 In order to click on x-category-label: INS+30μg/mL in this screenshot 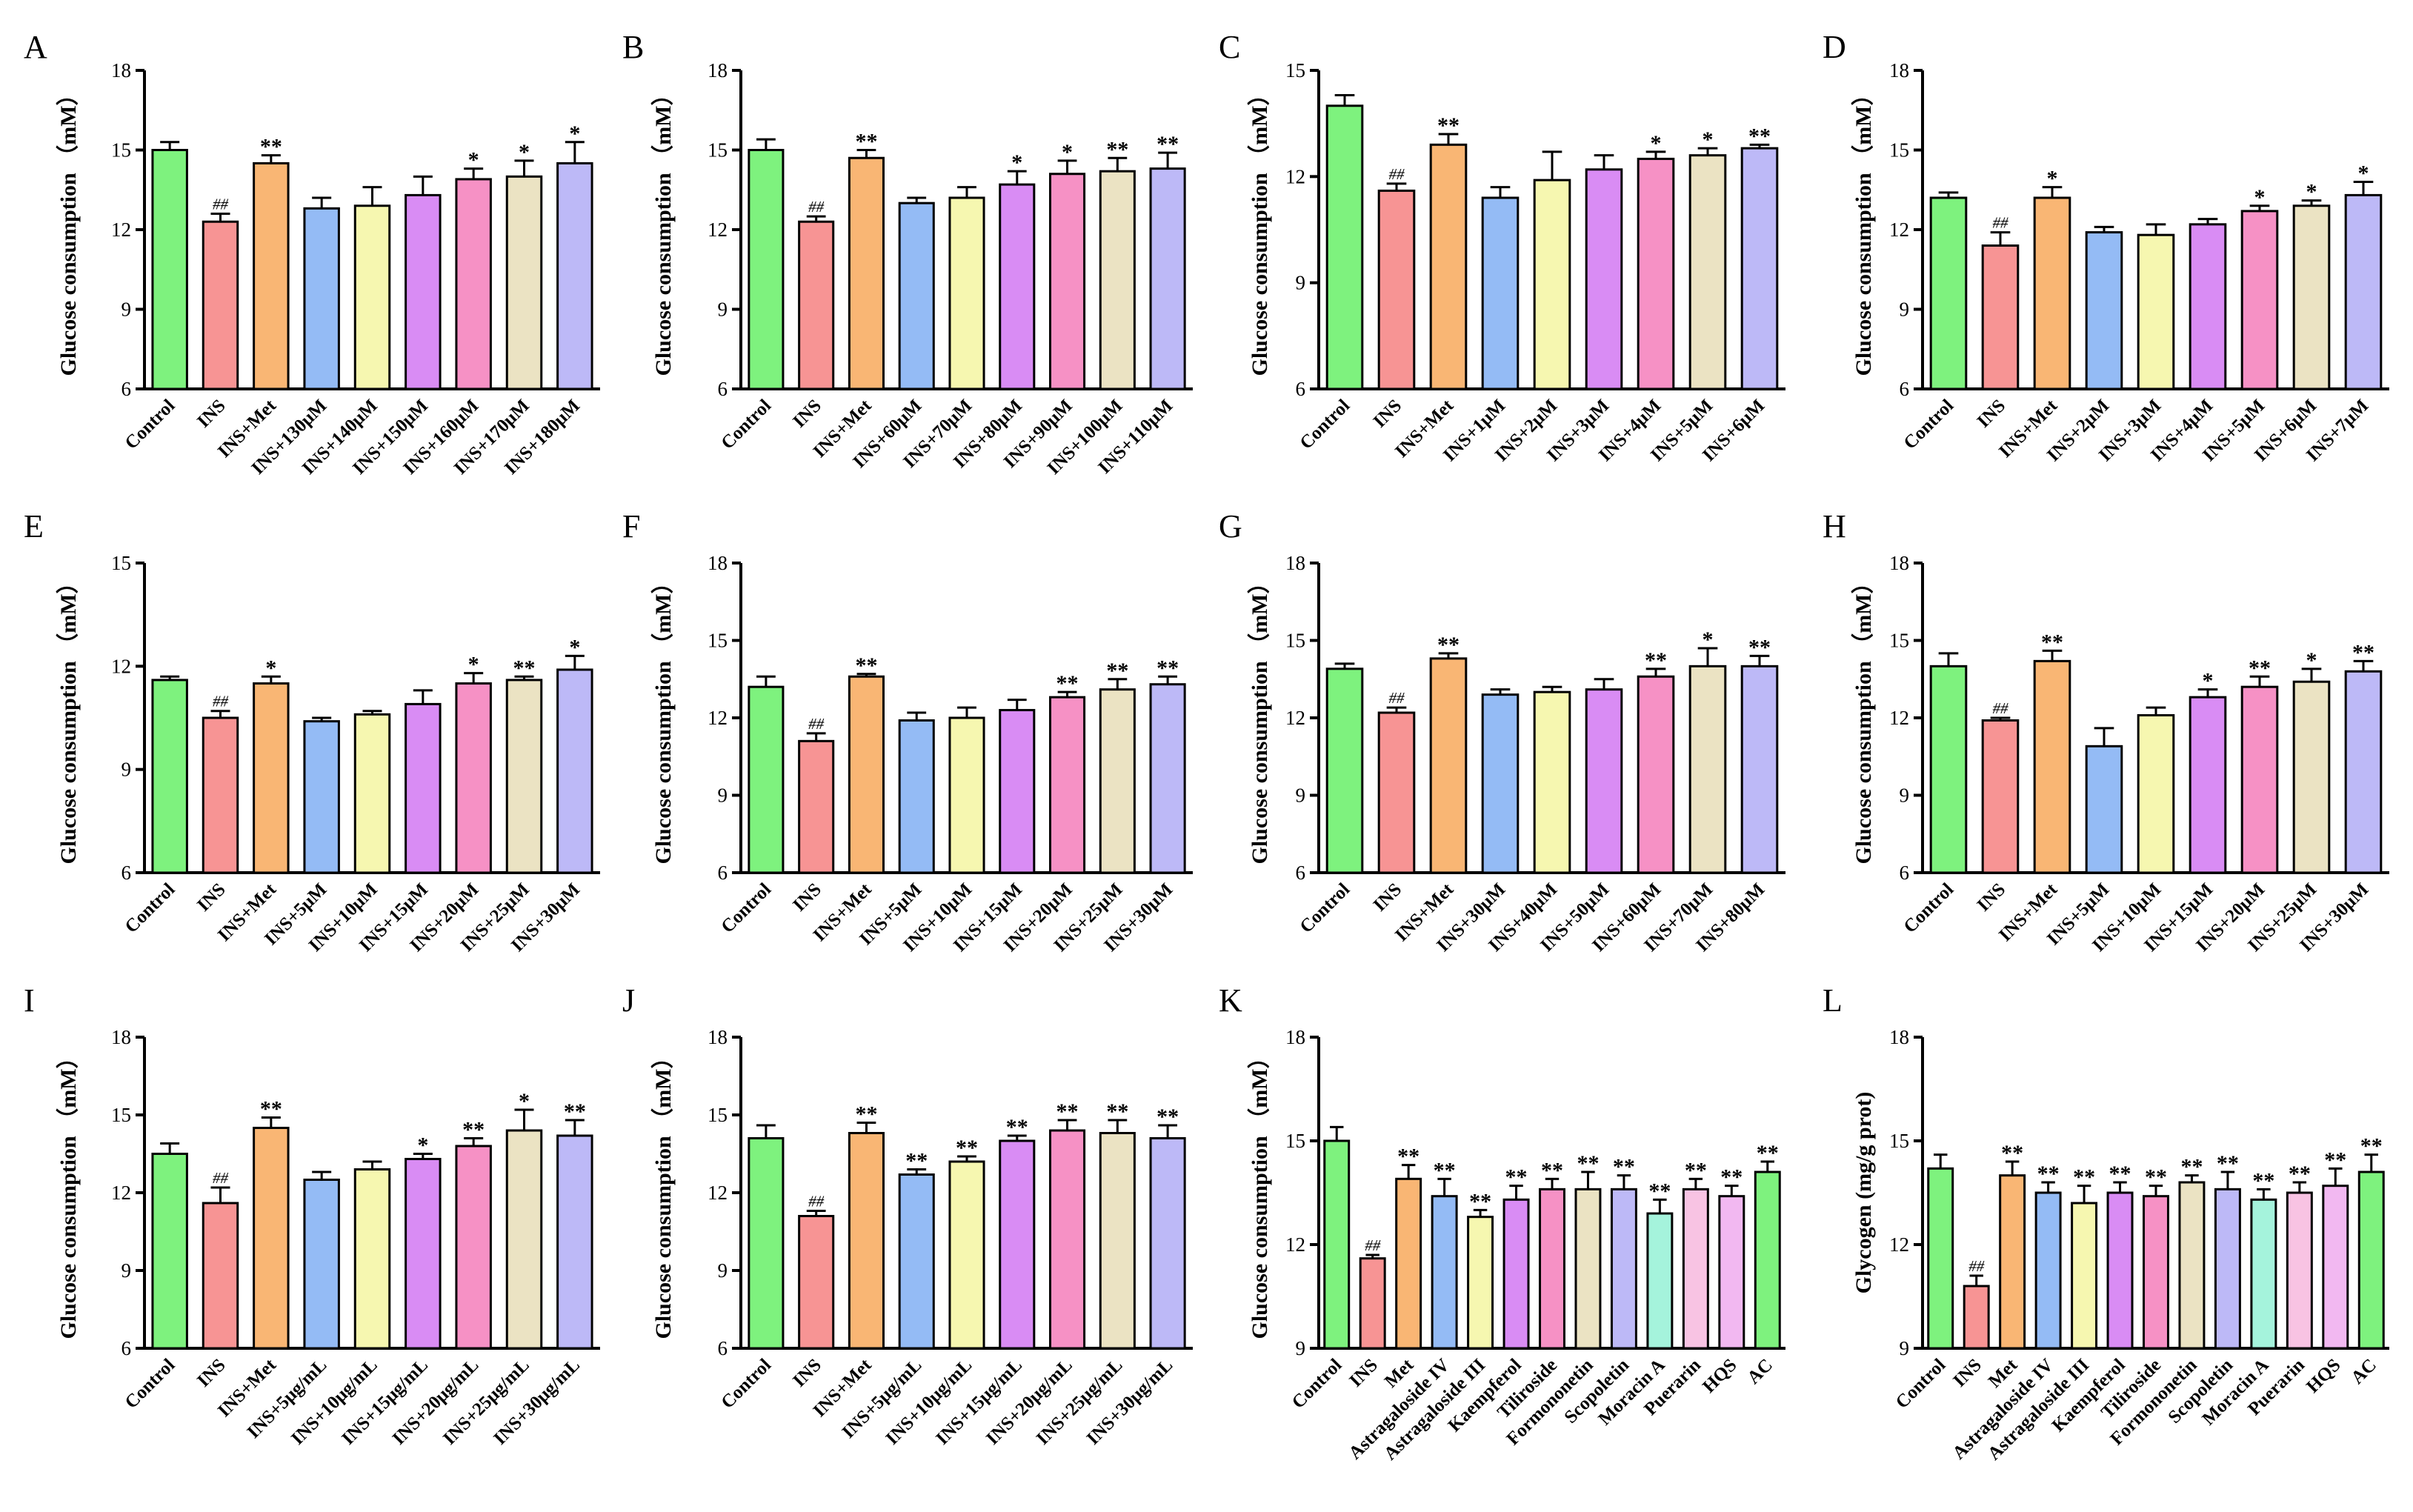, I will do `click(1130, 1402)`.